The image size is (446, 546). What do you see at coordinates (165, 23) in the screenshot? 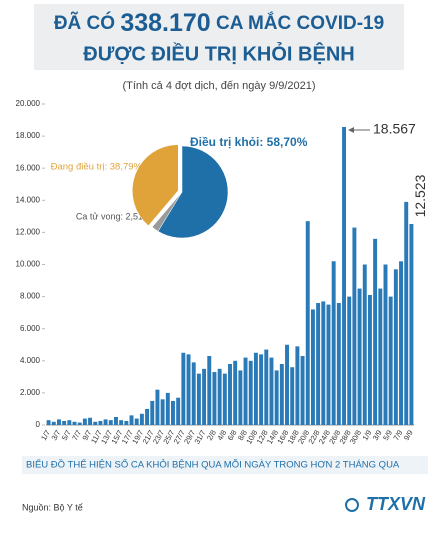
I see `title-number: 338.170` at bounding box center [165, 23].